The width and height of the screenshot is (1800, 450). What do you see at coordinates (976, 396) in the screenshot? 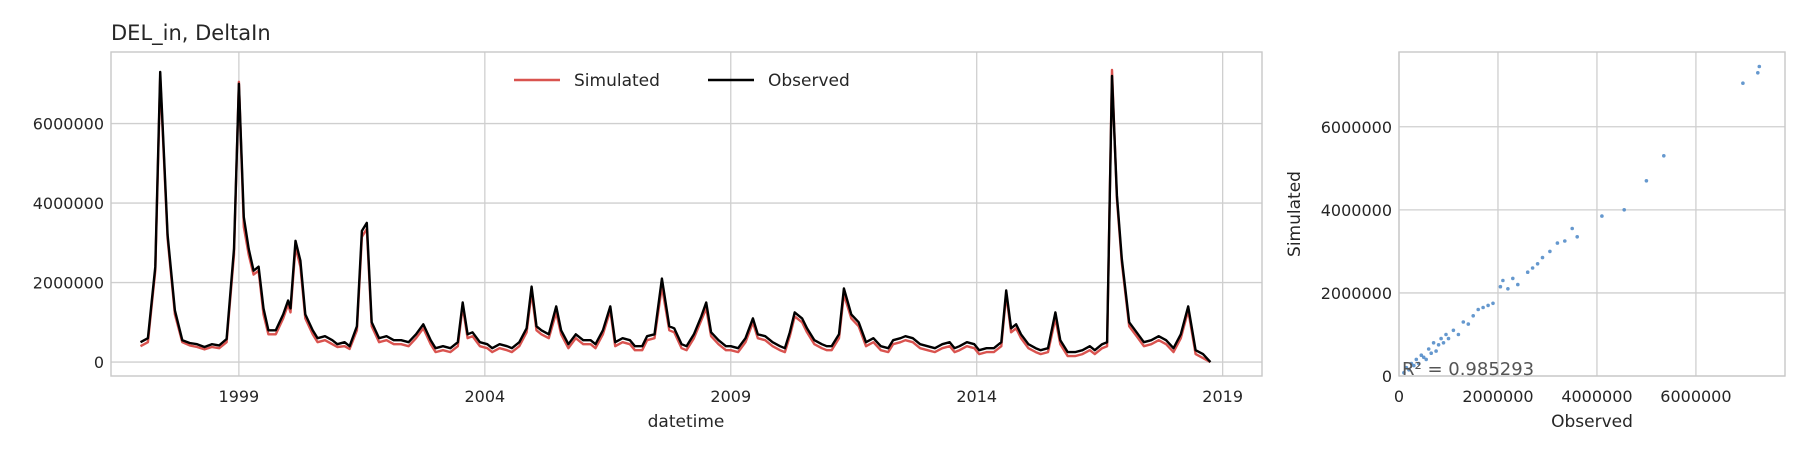
I see `timeseries-x-tick-label: 2014` at bounding box center [976, 396].